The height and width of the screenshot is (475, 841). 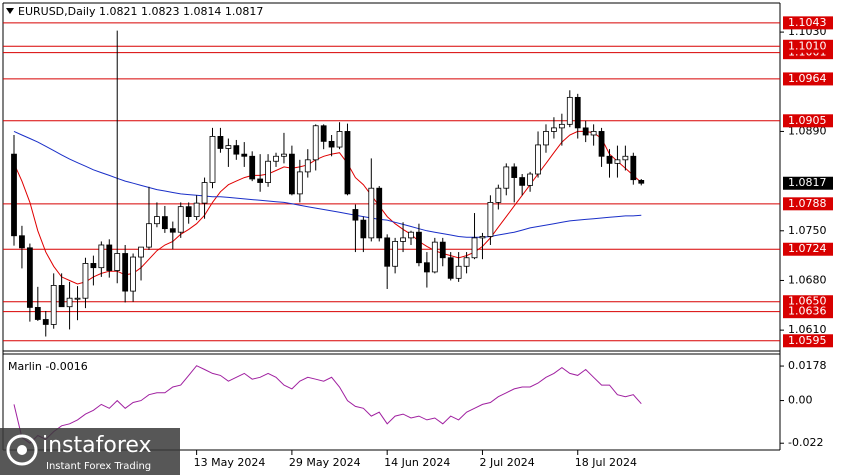 I want to click on last-price-label: 1.0817, so click(x=807, y=182).